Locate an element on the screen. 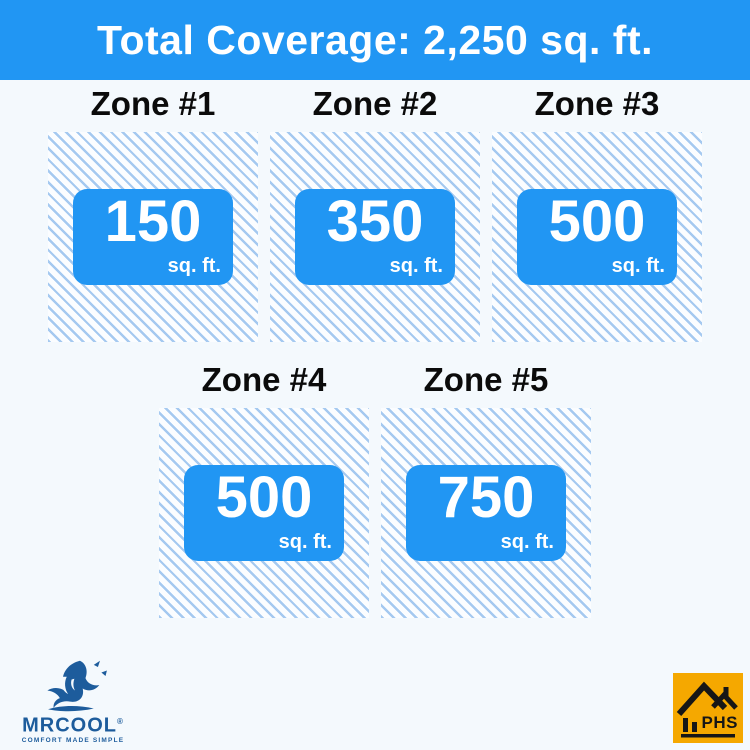 The image size is (750, 750). zone-2-area: 350 sq. ft. is located at coordinates (375, 237).